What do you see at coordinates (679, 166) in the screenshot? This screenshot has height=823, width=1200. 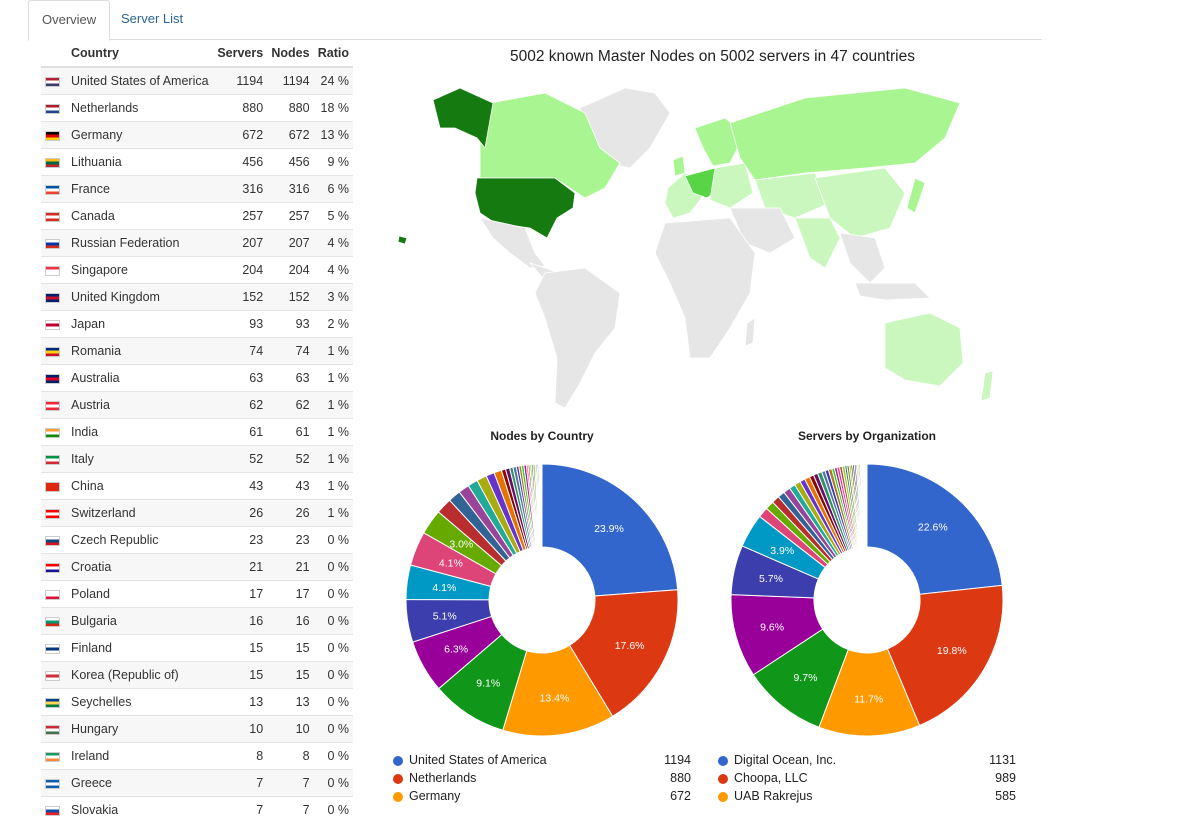 I see `map-uk` at bounding box center [679, 166].